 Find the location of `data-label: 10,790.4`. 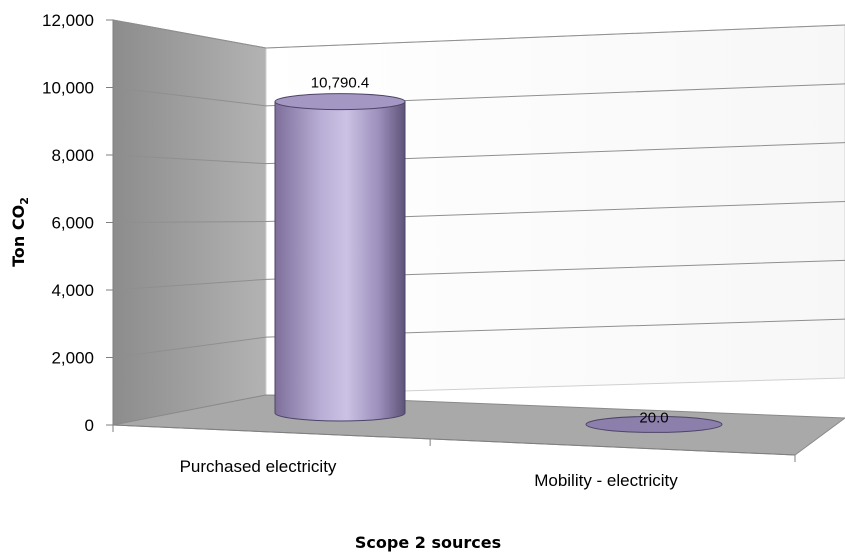

data-label: 10,790.4 is located at coordinates (340, 83).